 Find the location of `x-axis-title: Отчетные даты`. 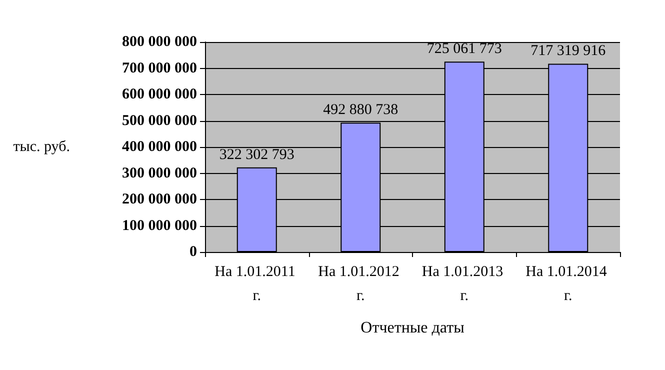

x-axis-title: Отчетные даты is located at coordinates (412, 328).